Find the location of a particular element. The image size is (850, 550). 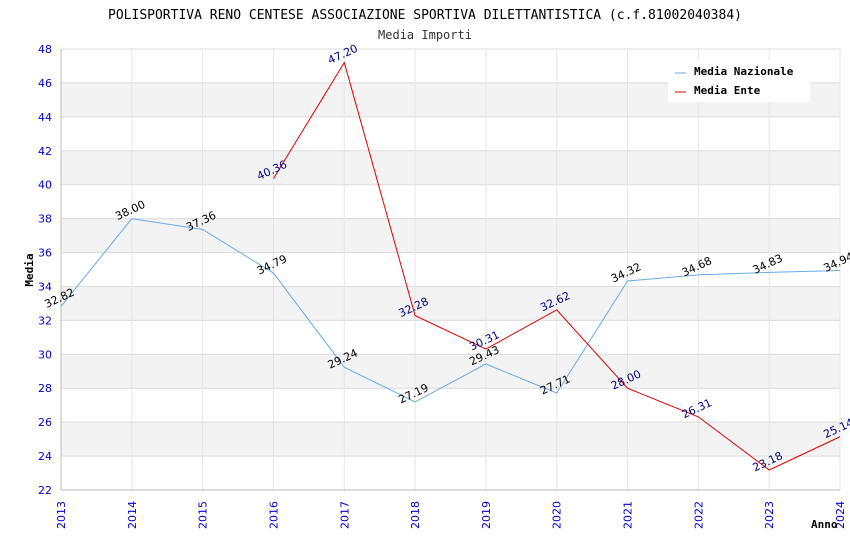

y-tick-label: 42 is located at coordinates (45, 151).